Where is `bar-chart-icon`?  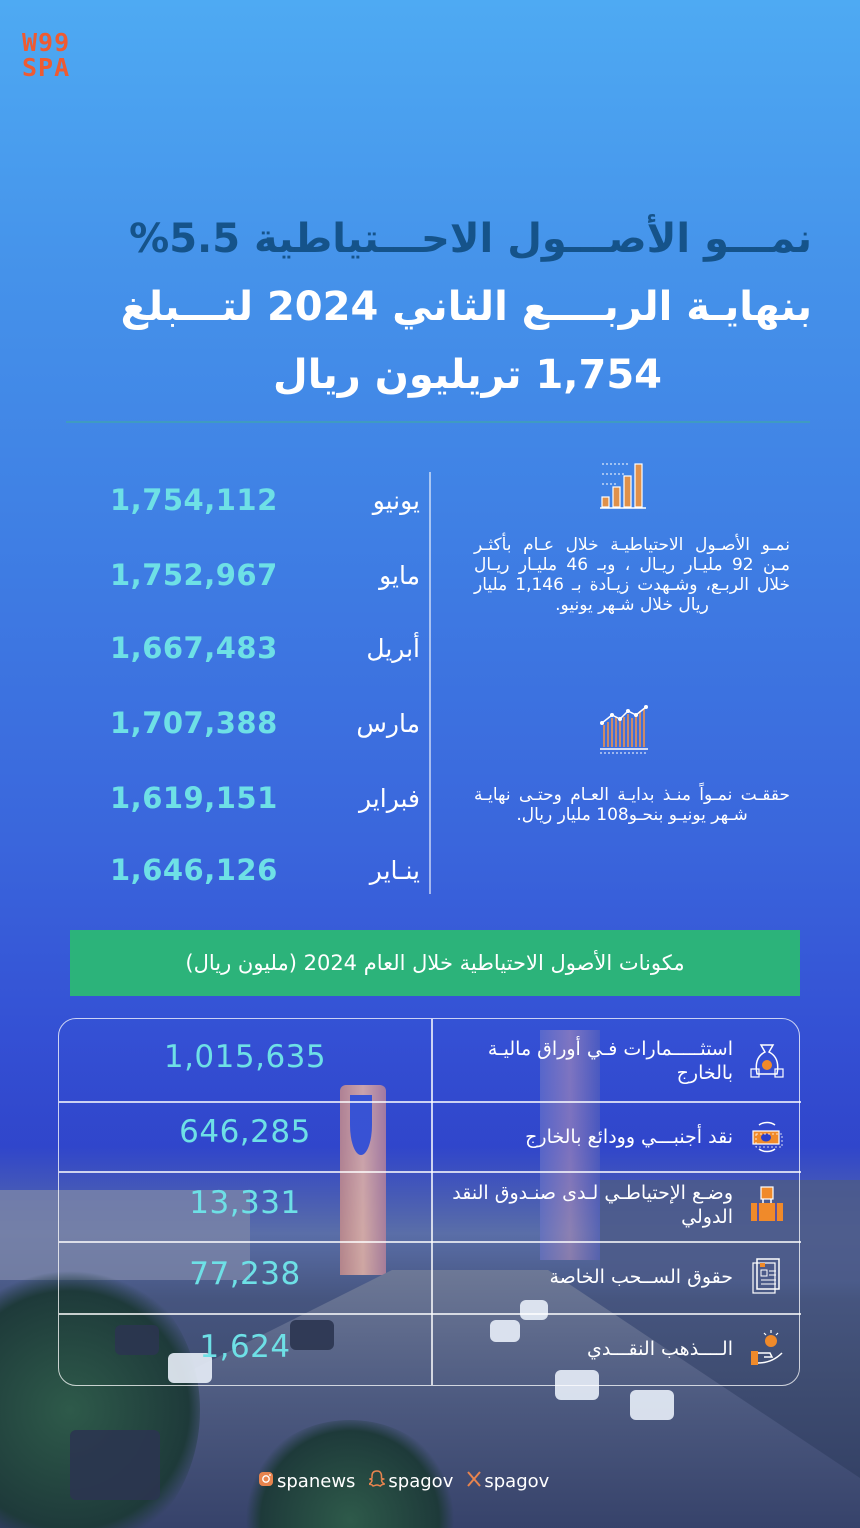
bar-chart-icon is located at coordinates (625, 486).